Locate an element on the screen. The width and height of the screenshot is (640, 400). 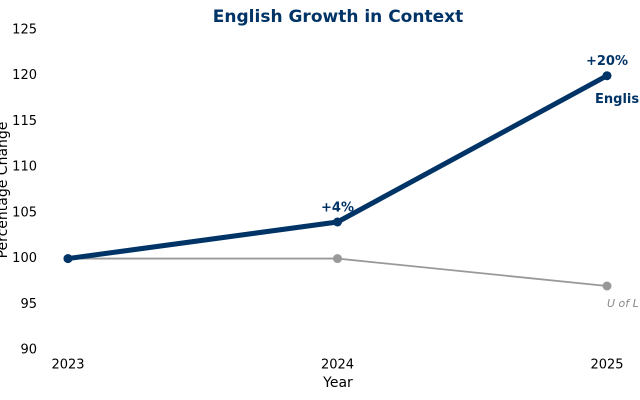
y-tick-label: 110 is located at coordinates (24, 167).